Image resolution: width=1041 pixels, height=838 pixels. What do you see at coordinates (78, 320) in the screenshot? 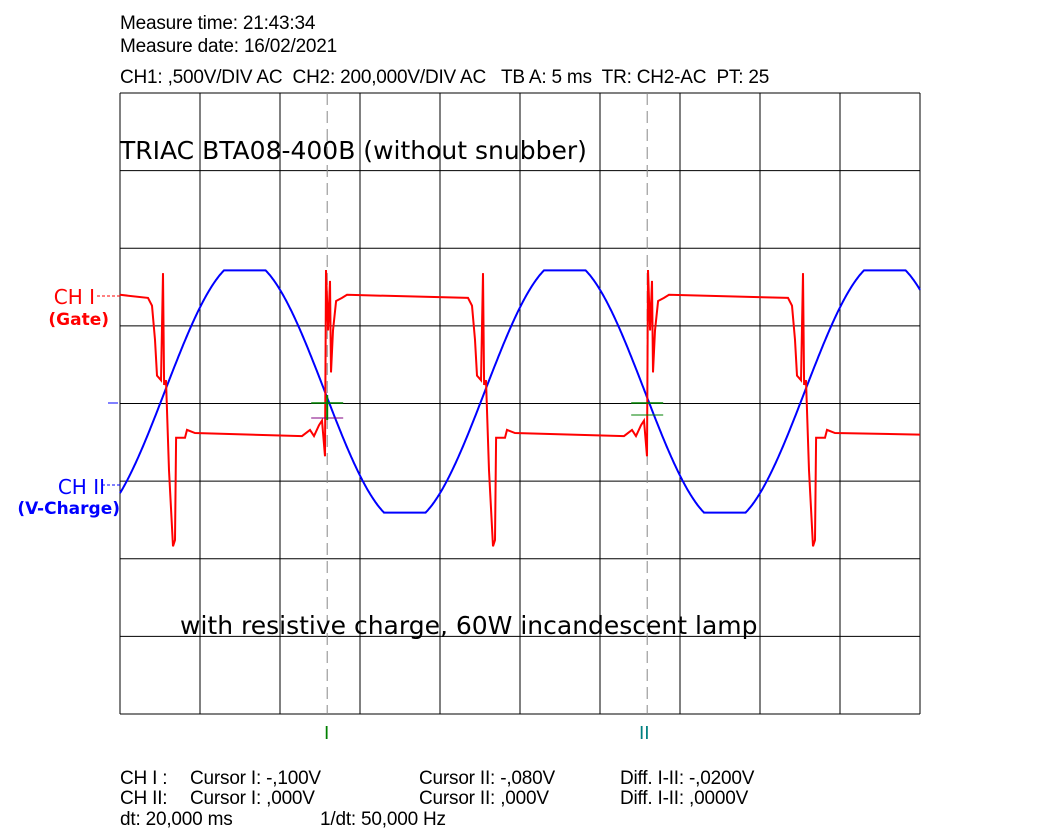
I see `ch1-name: (Gate)` at bounding box center [78, 320].